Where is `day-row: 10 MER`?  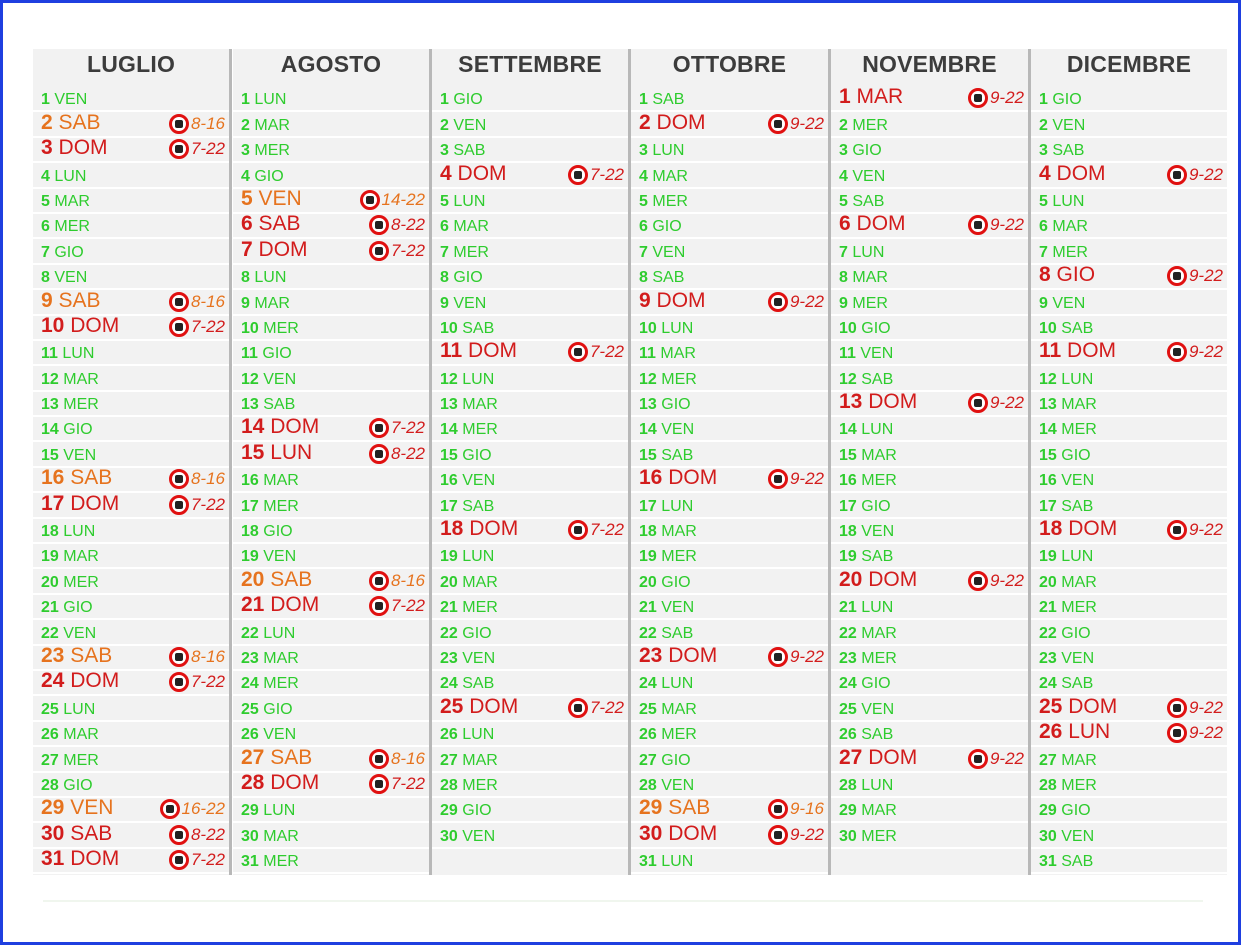 day-row: 10 MER is located at coordinates (331, 328).